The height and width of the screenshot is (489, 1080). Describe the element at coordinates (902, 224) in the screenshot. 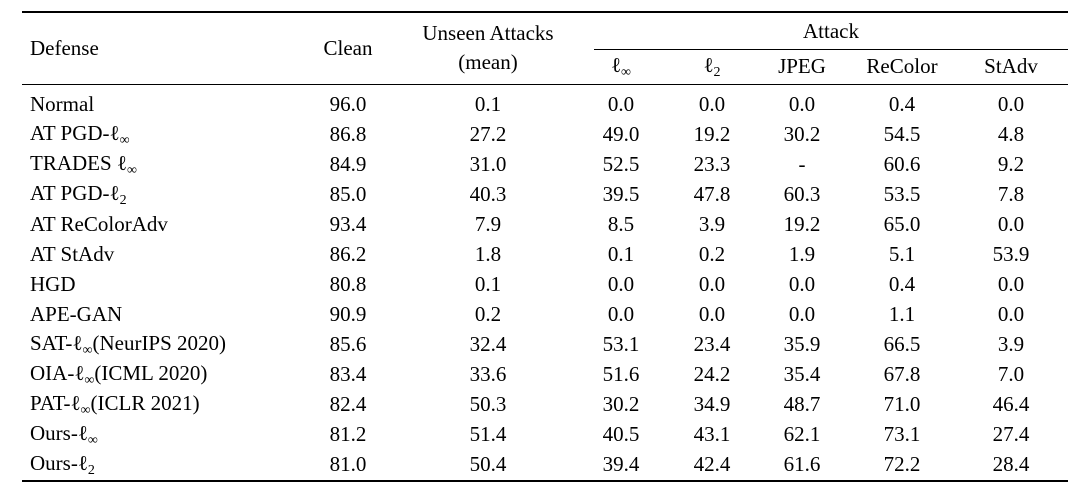

I see `accuracy-value-cell: 65.0` at that location.